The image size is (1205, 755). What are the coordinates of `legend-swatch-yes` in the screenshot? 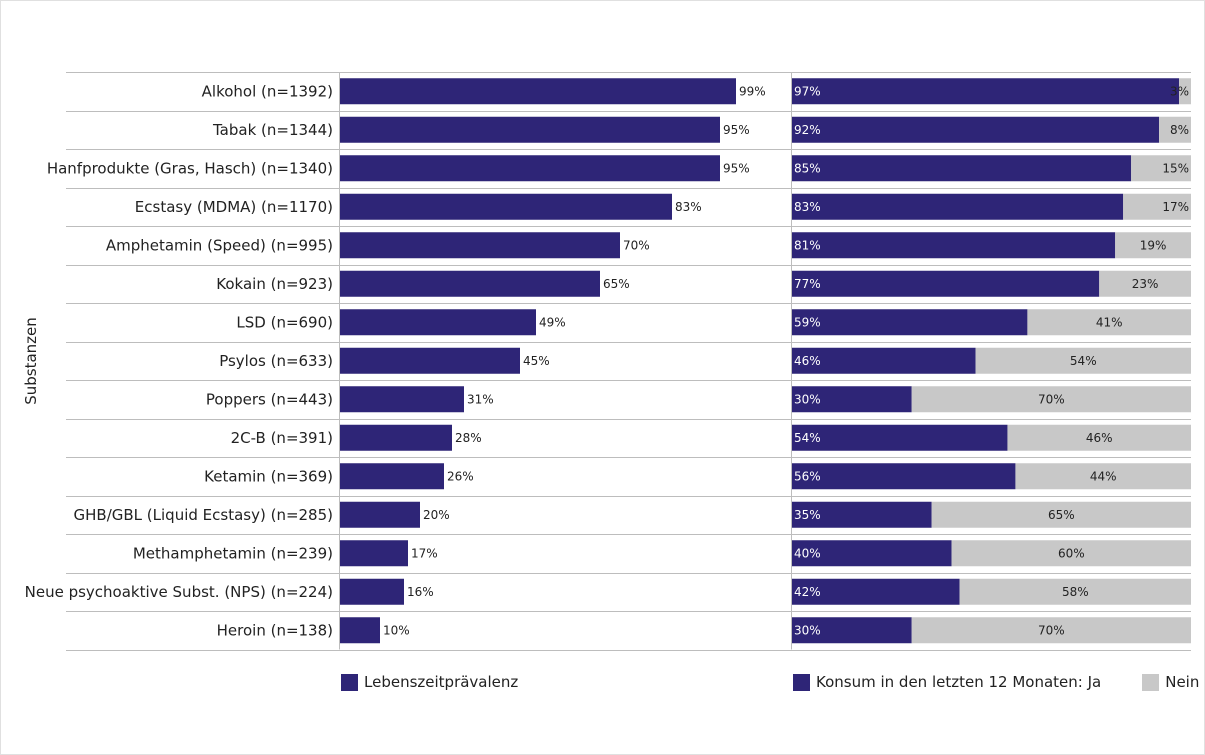 It's located at (801, 682).